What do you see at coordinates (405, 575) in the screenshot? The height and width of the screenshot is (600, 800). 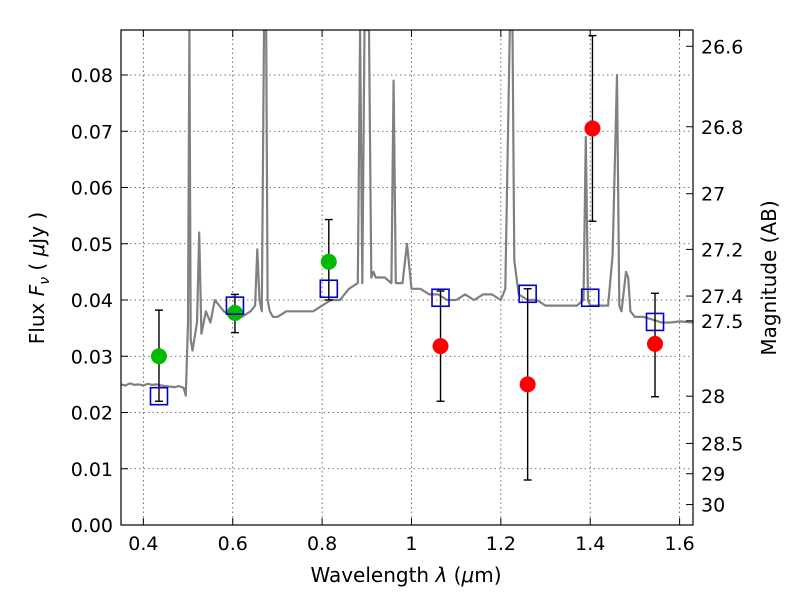 I see `x-axis-title: Wavelength λ (μm)` at bounding box center [405, 575].